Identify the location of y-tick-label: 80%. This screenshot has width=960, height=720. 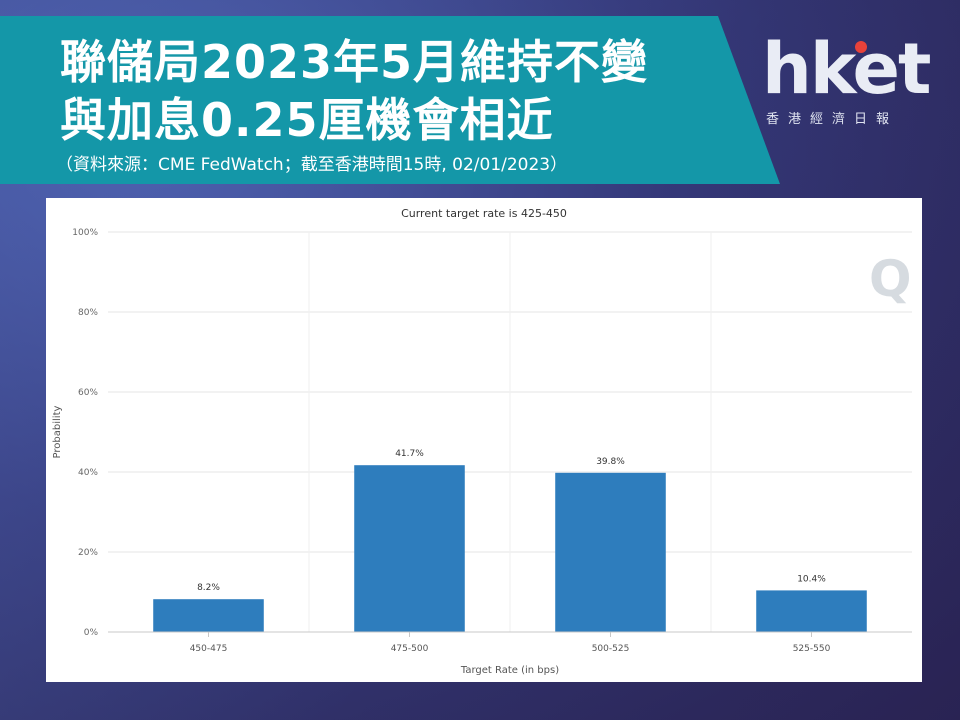
(88, 313).